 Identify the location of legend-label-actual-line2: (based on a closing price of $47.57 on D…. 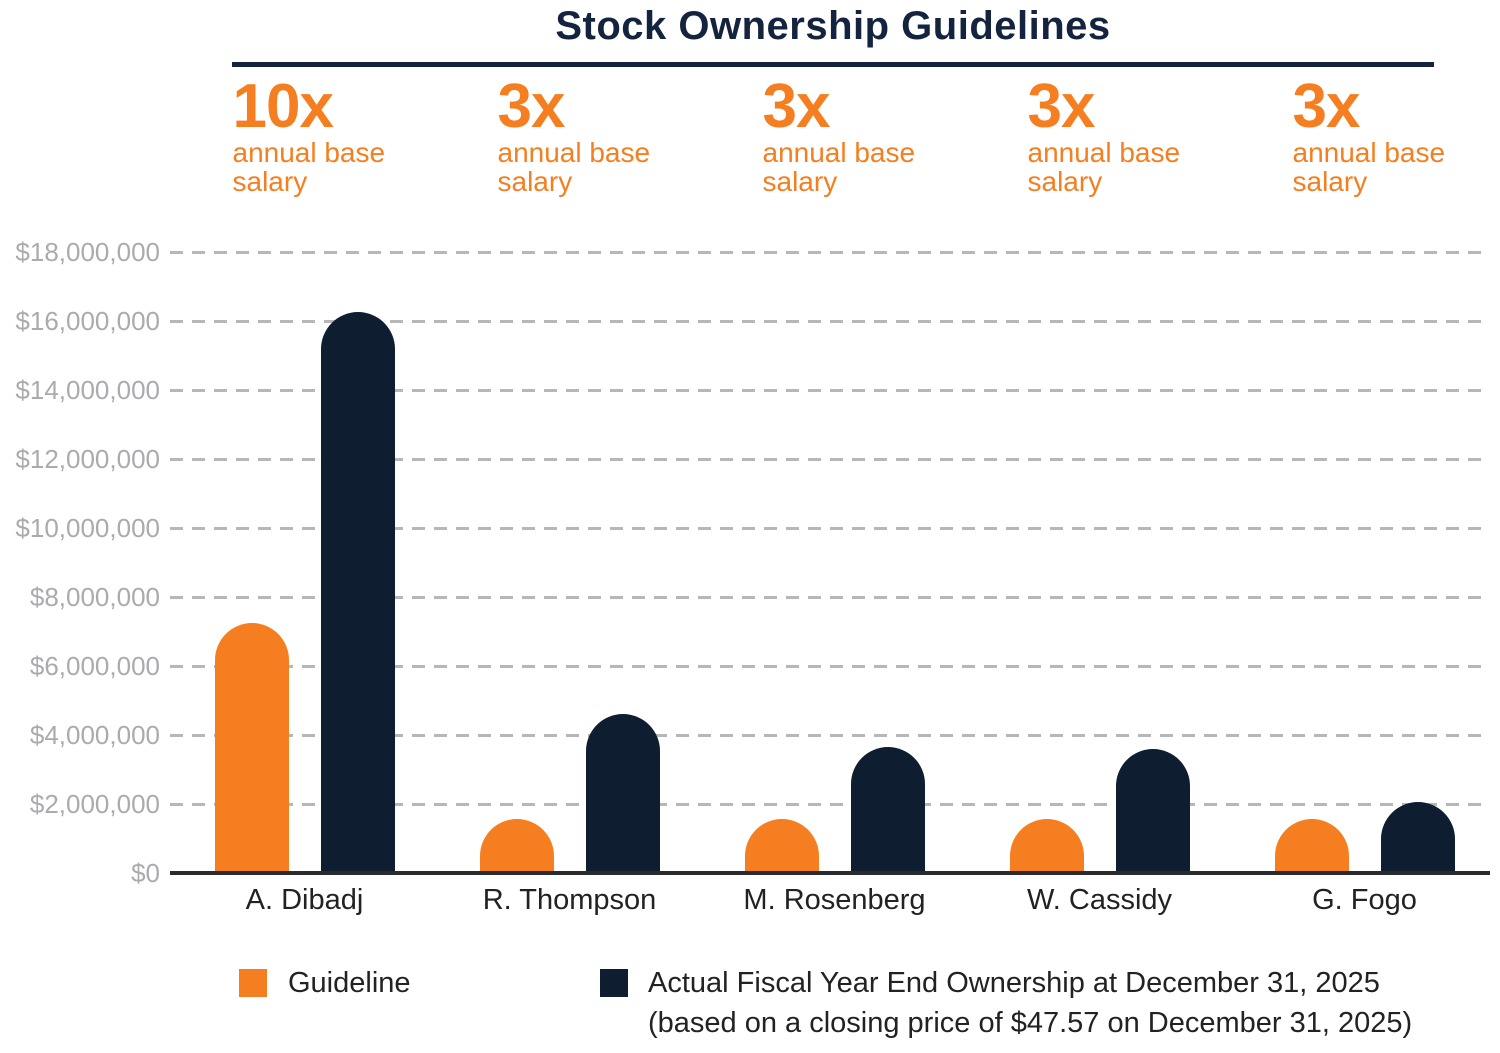
(1030, 1023).